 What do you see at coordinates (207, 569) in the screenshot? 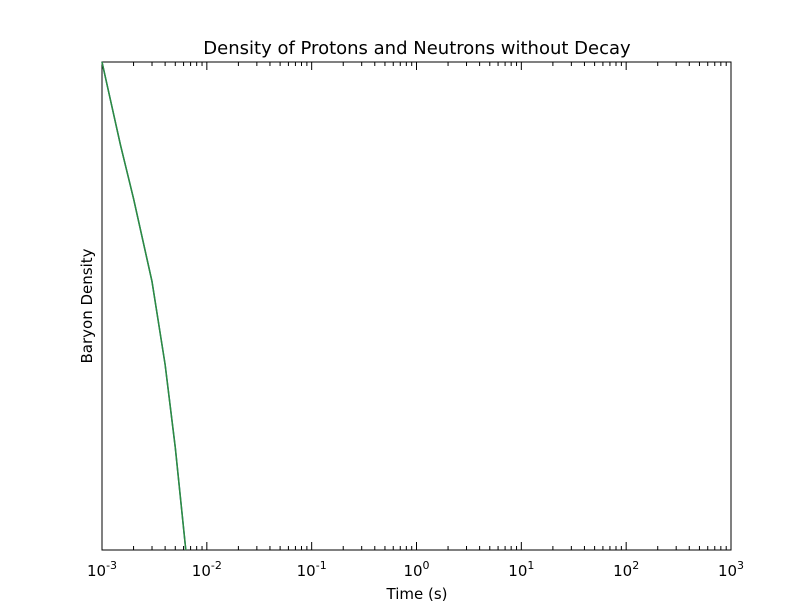
I see `x-tick-label: 10⁻²` at bounding box center [207, 569].